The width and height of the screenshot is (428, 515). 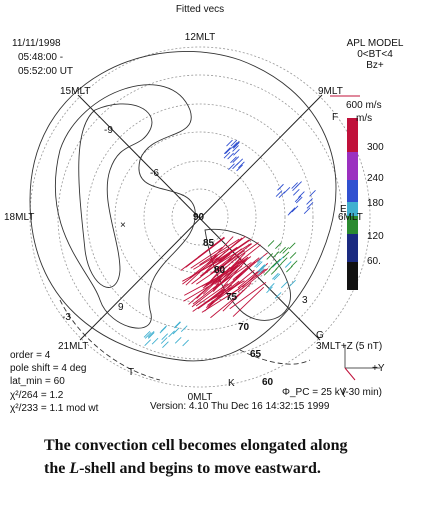 What do you see at coordinates (362, 392) in the screenshot?
I see `imf-label: (-30 min)` at bounding box center [362, 392].